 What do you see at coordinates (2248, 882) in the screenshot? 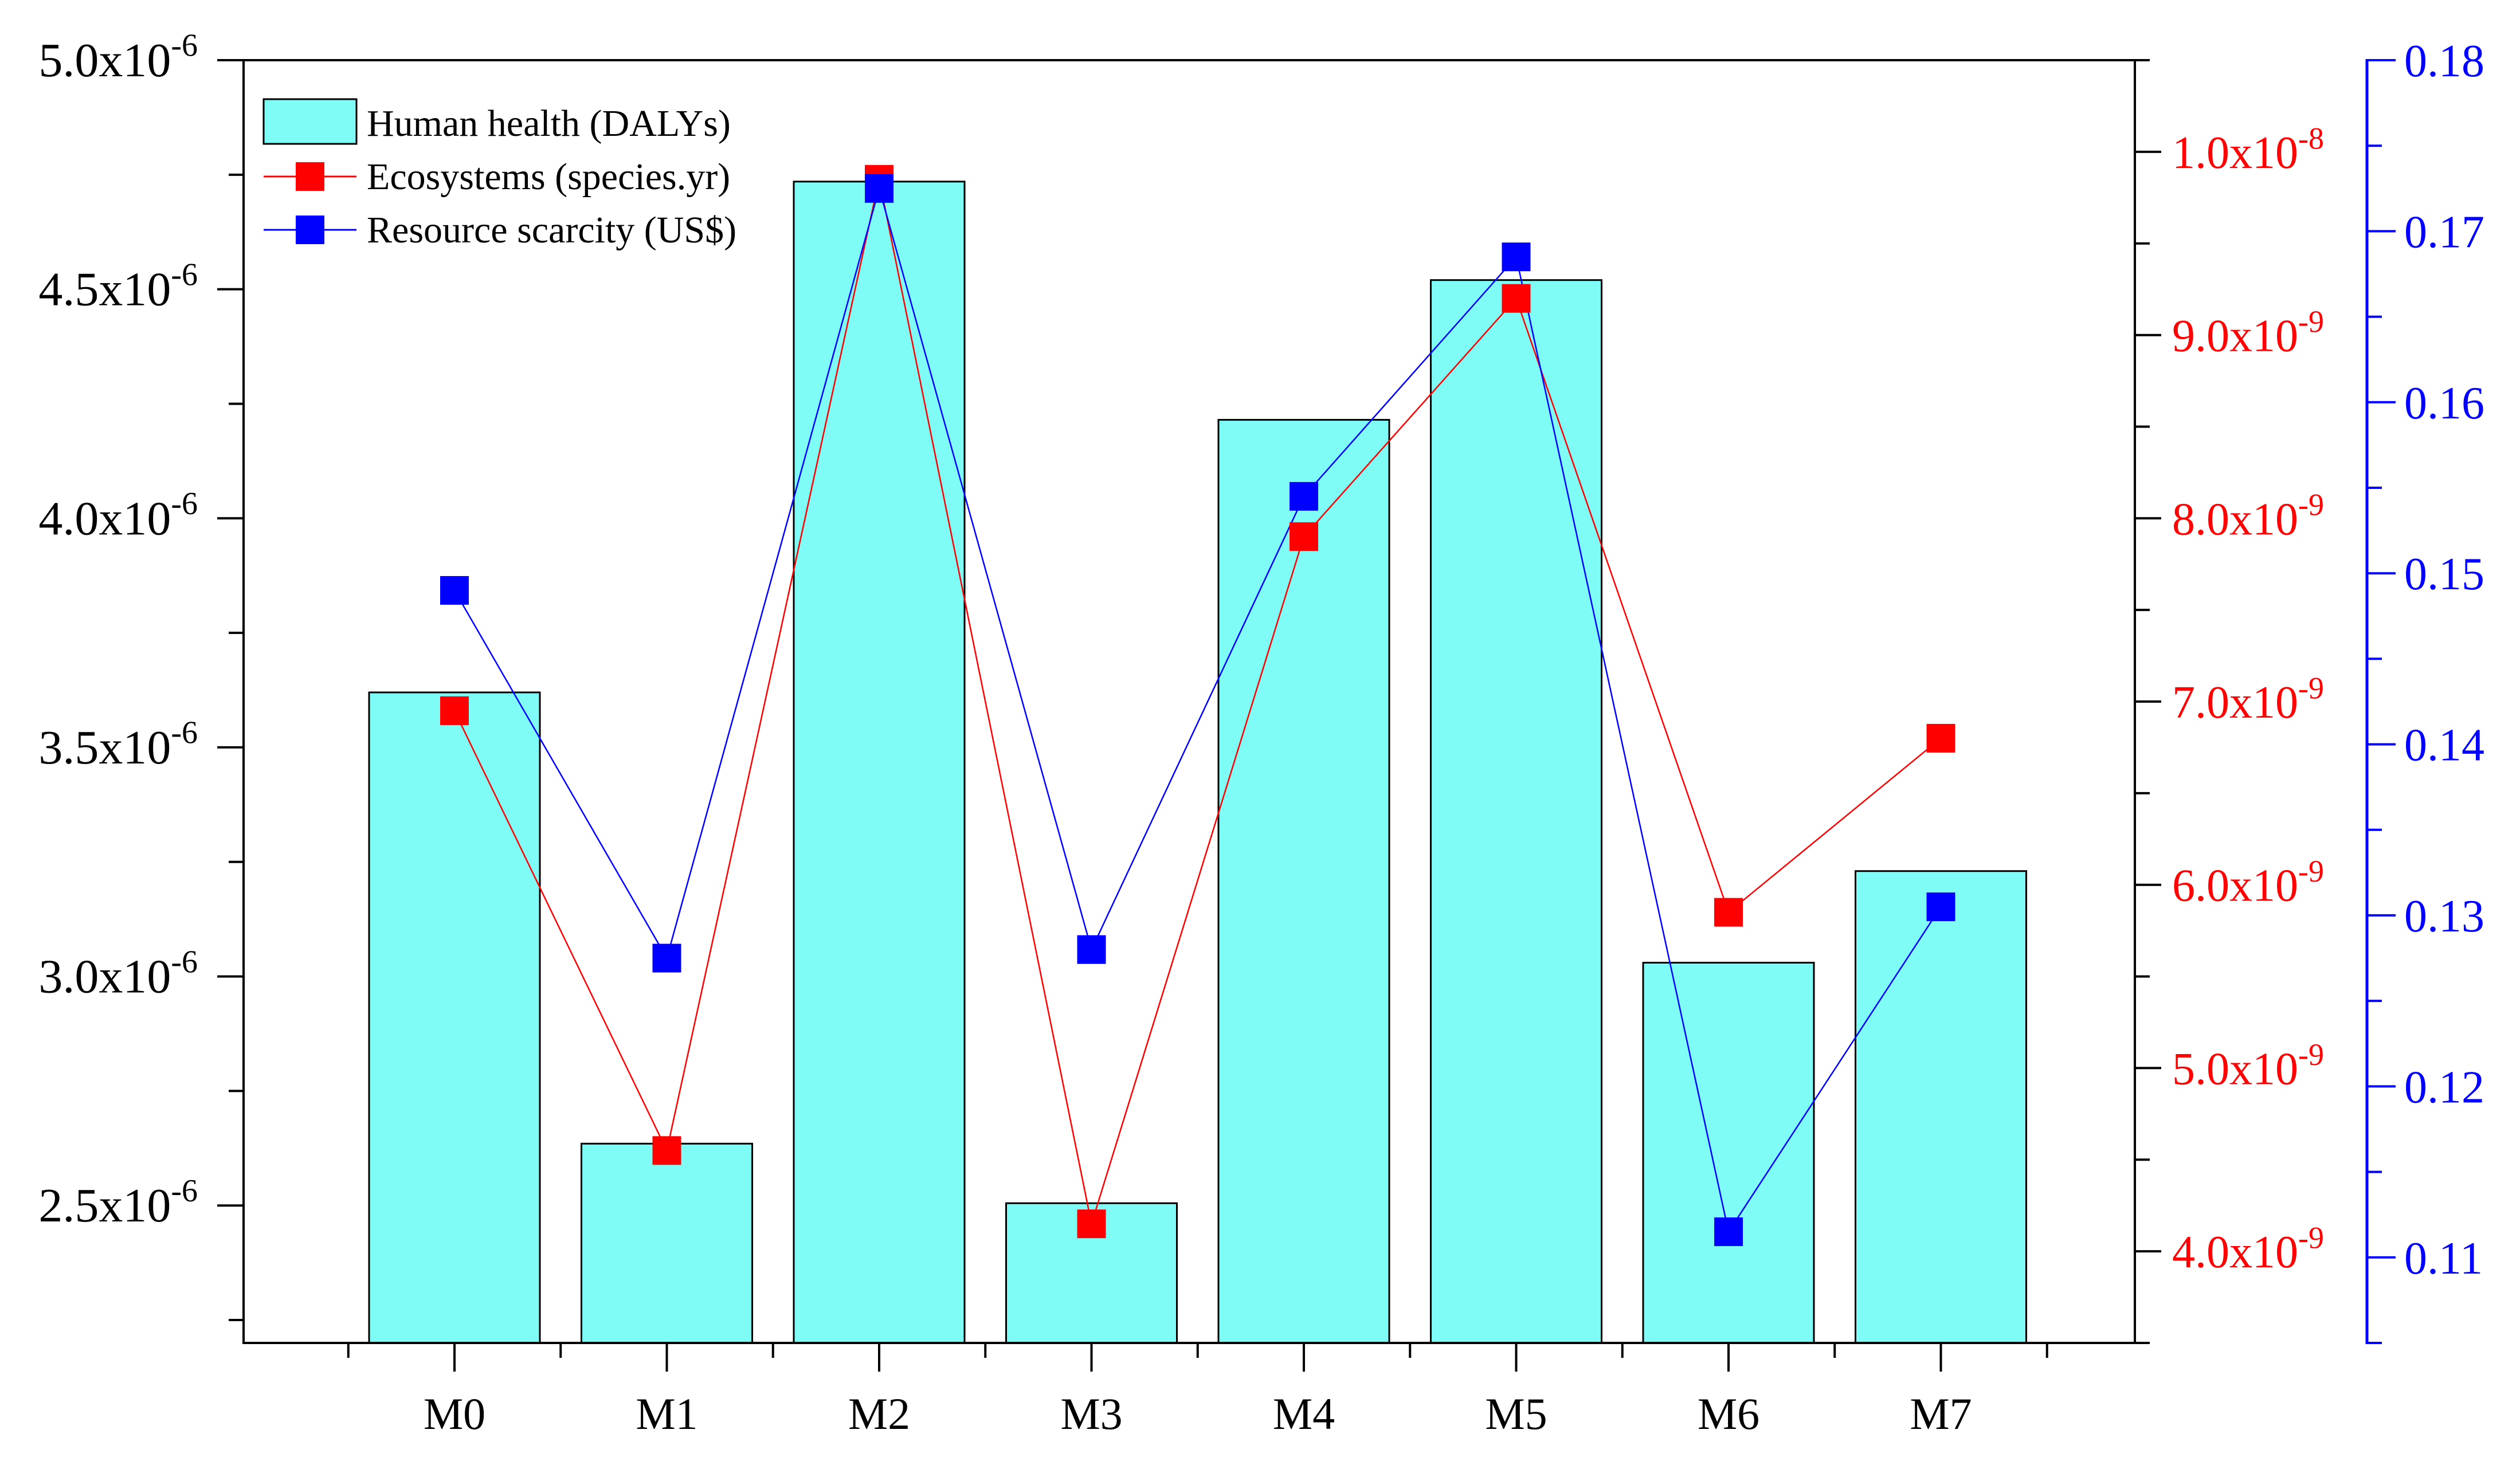
I see `y-tick-label: 6.0x10⁻⁹` at bounding box center [2248, 882].